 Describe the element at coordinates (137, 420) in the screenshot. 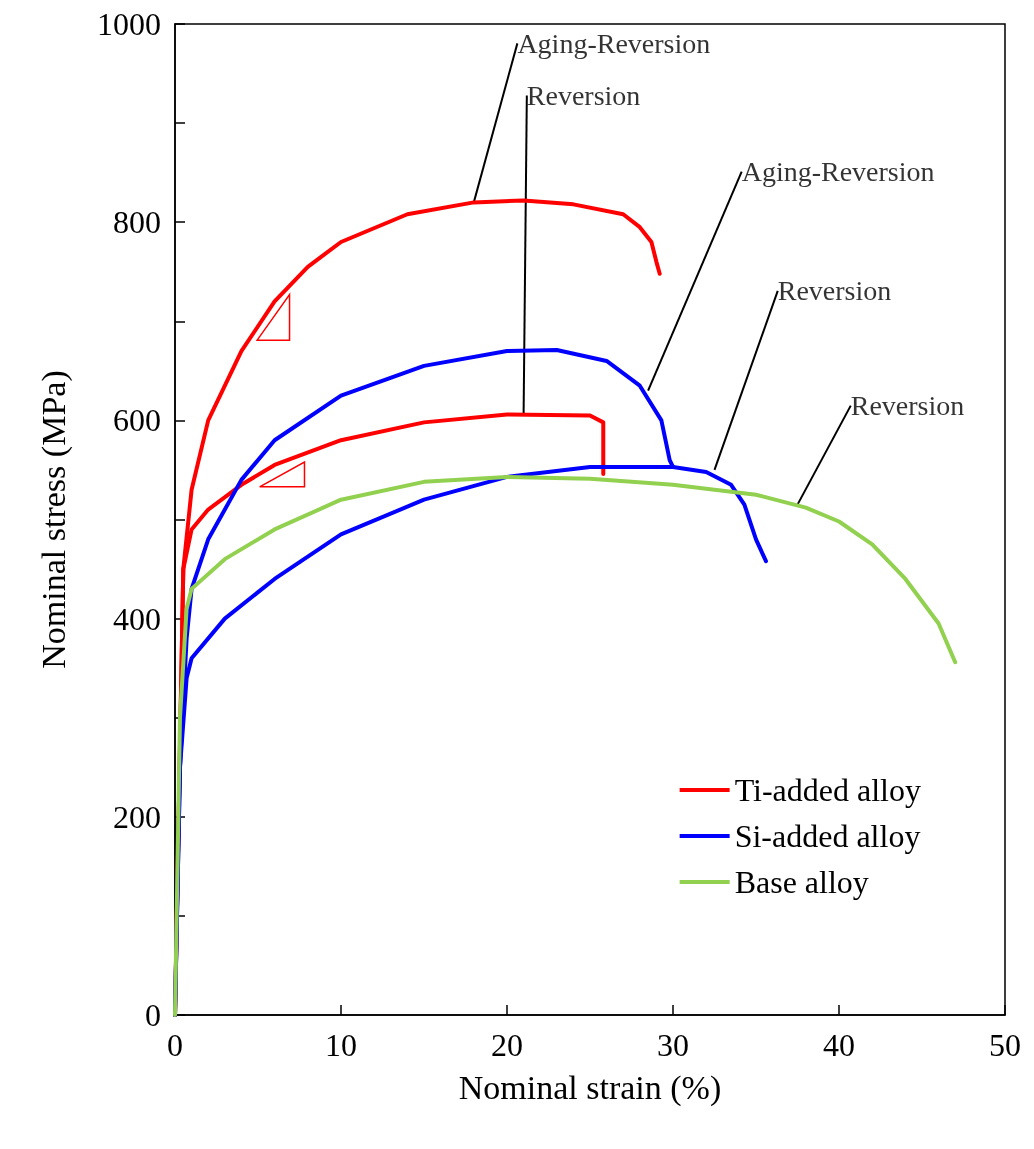

I see `y-tick-label: 600` at that location.